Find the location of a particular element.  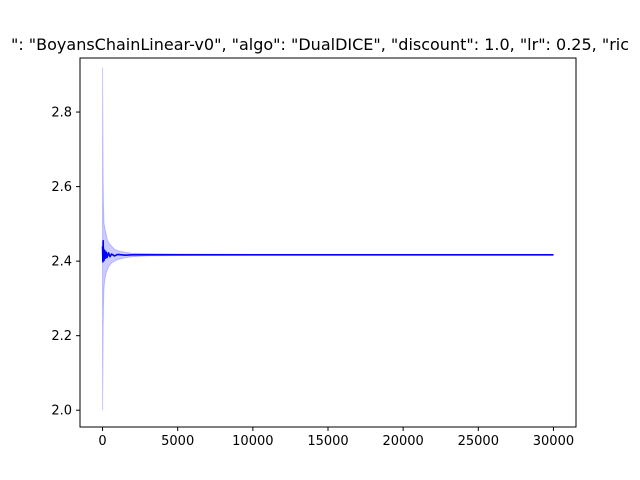

x-tick-label: 25000 is located at coordinates (478, 441).